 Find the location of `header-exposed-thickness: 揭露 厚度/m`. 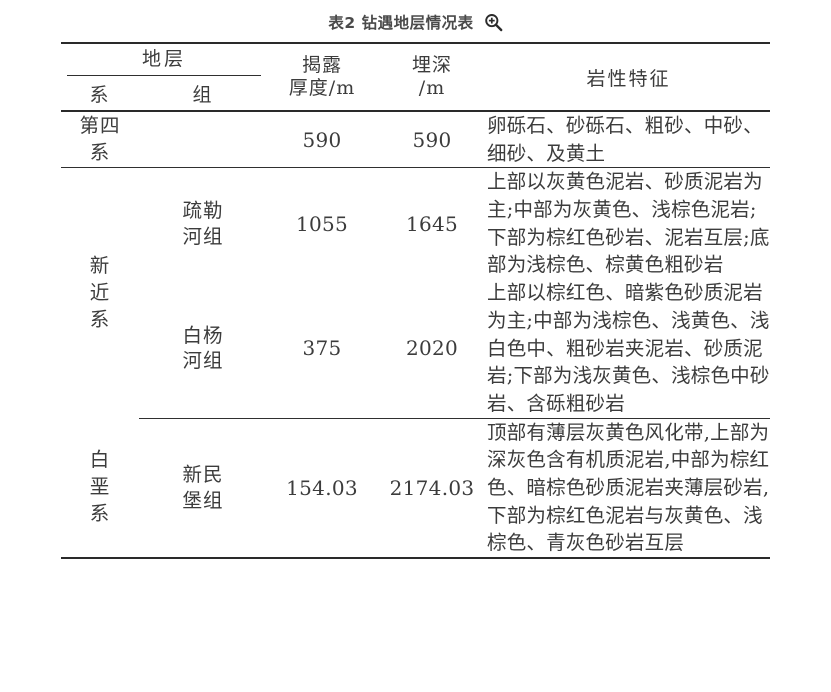

header-exposed-thickness: 揭露 厚度/m is located at coordinates (322, 76).